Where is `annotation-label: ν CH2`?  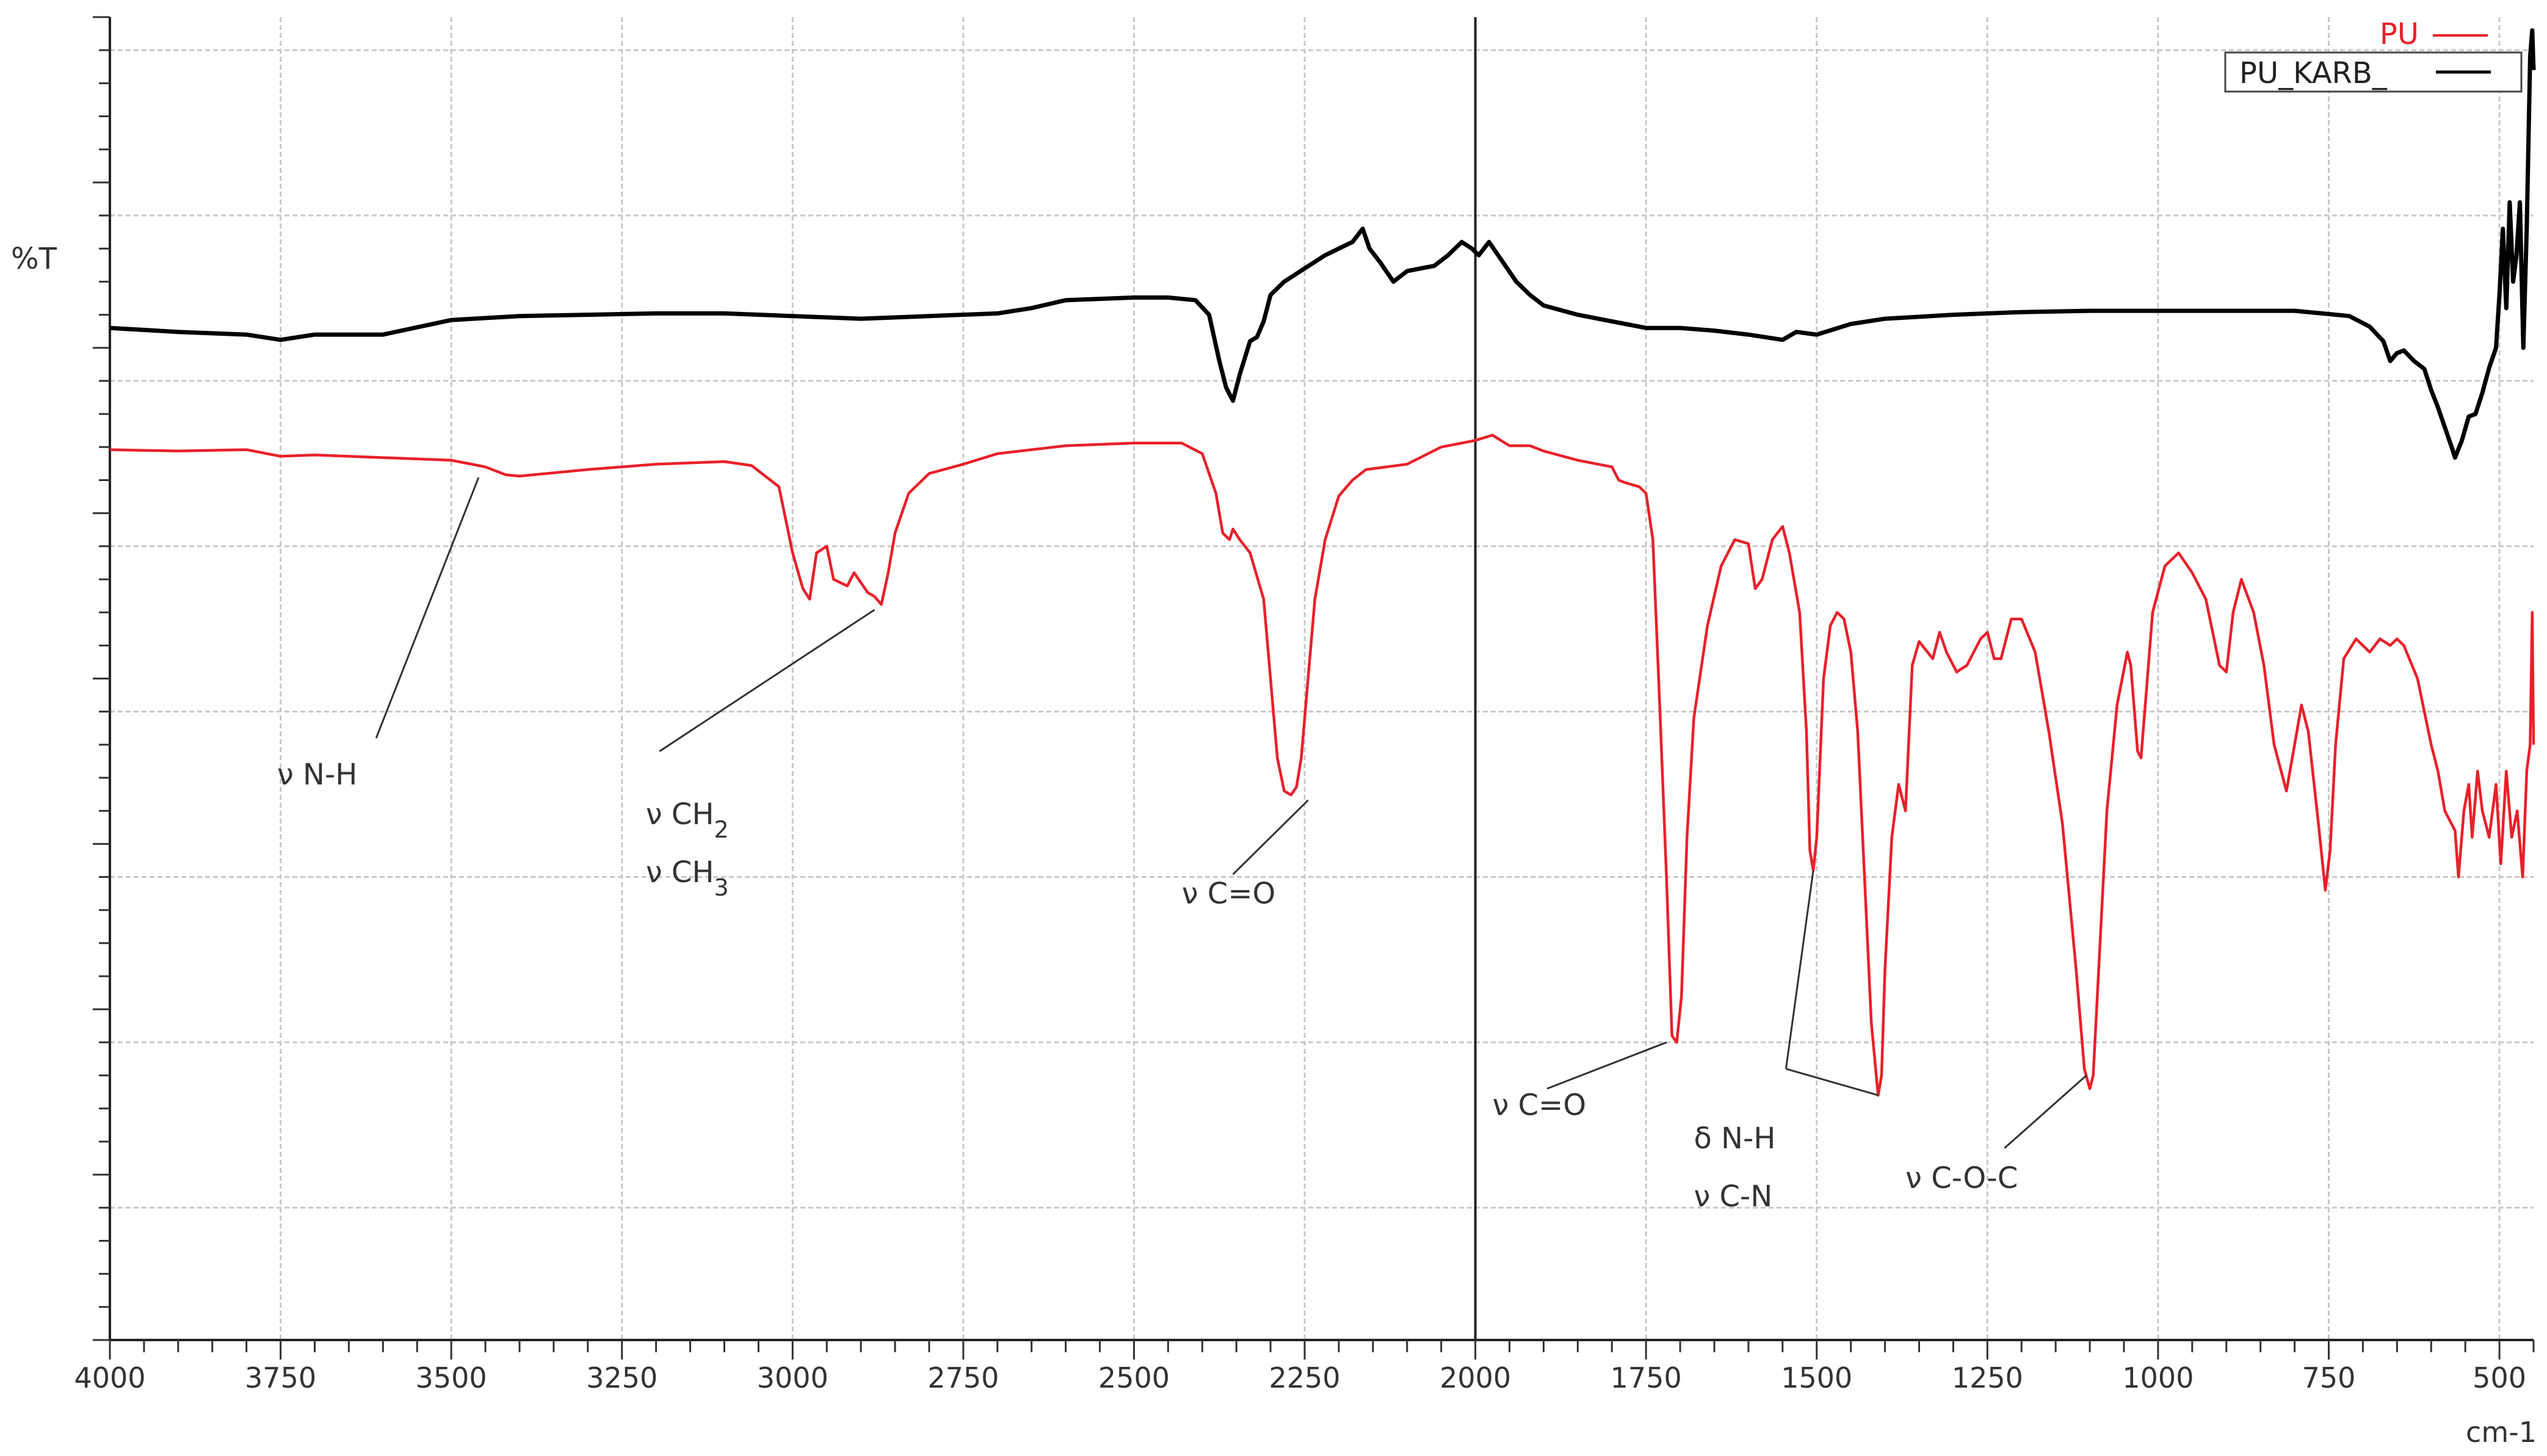
annotation-label: ν CH2 is located at coordinates (687, 820).